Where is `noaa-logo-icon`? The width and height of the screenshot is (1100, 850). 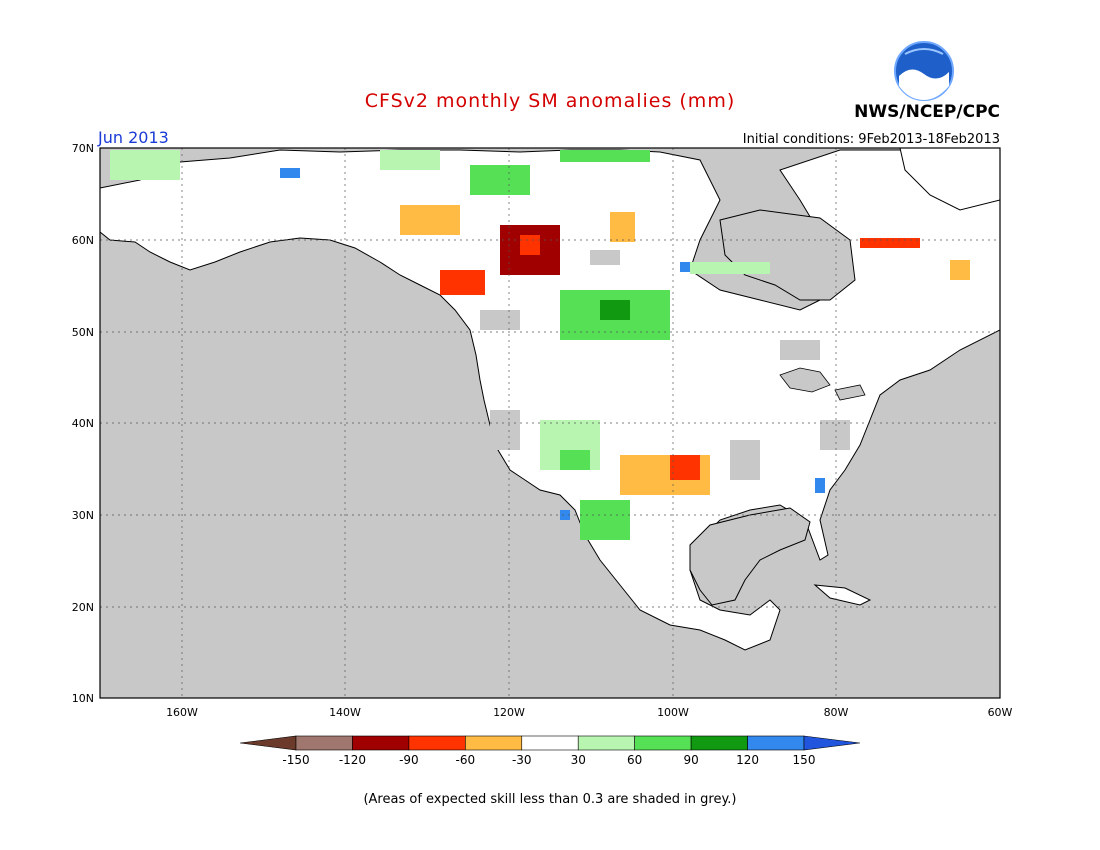
noaa-logo-icon is located at coordinates (924, 71).